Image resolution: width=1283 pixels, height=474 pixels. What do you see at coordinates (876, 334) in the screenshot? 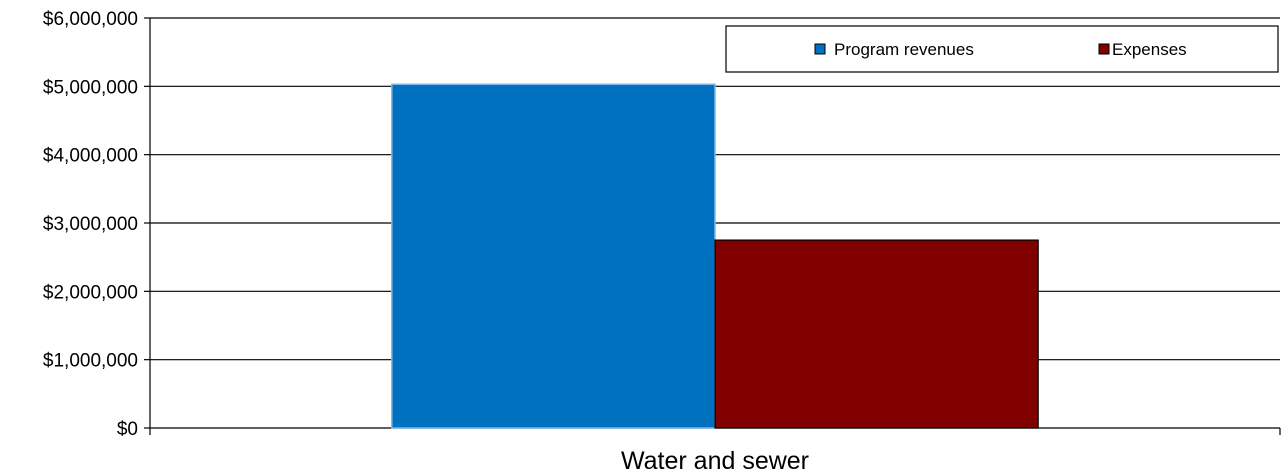
I see `bar-expenses` at bounding box center [876, 334].